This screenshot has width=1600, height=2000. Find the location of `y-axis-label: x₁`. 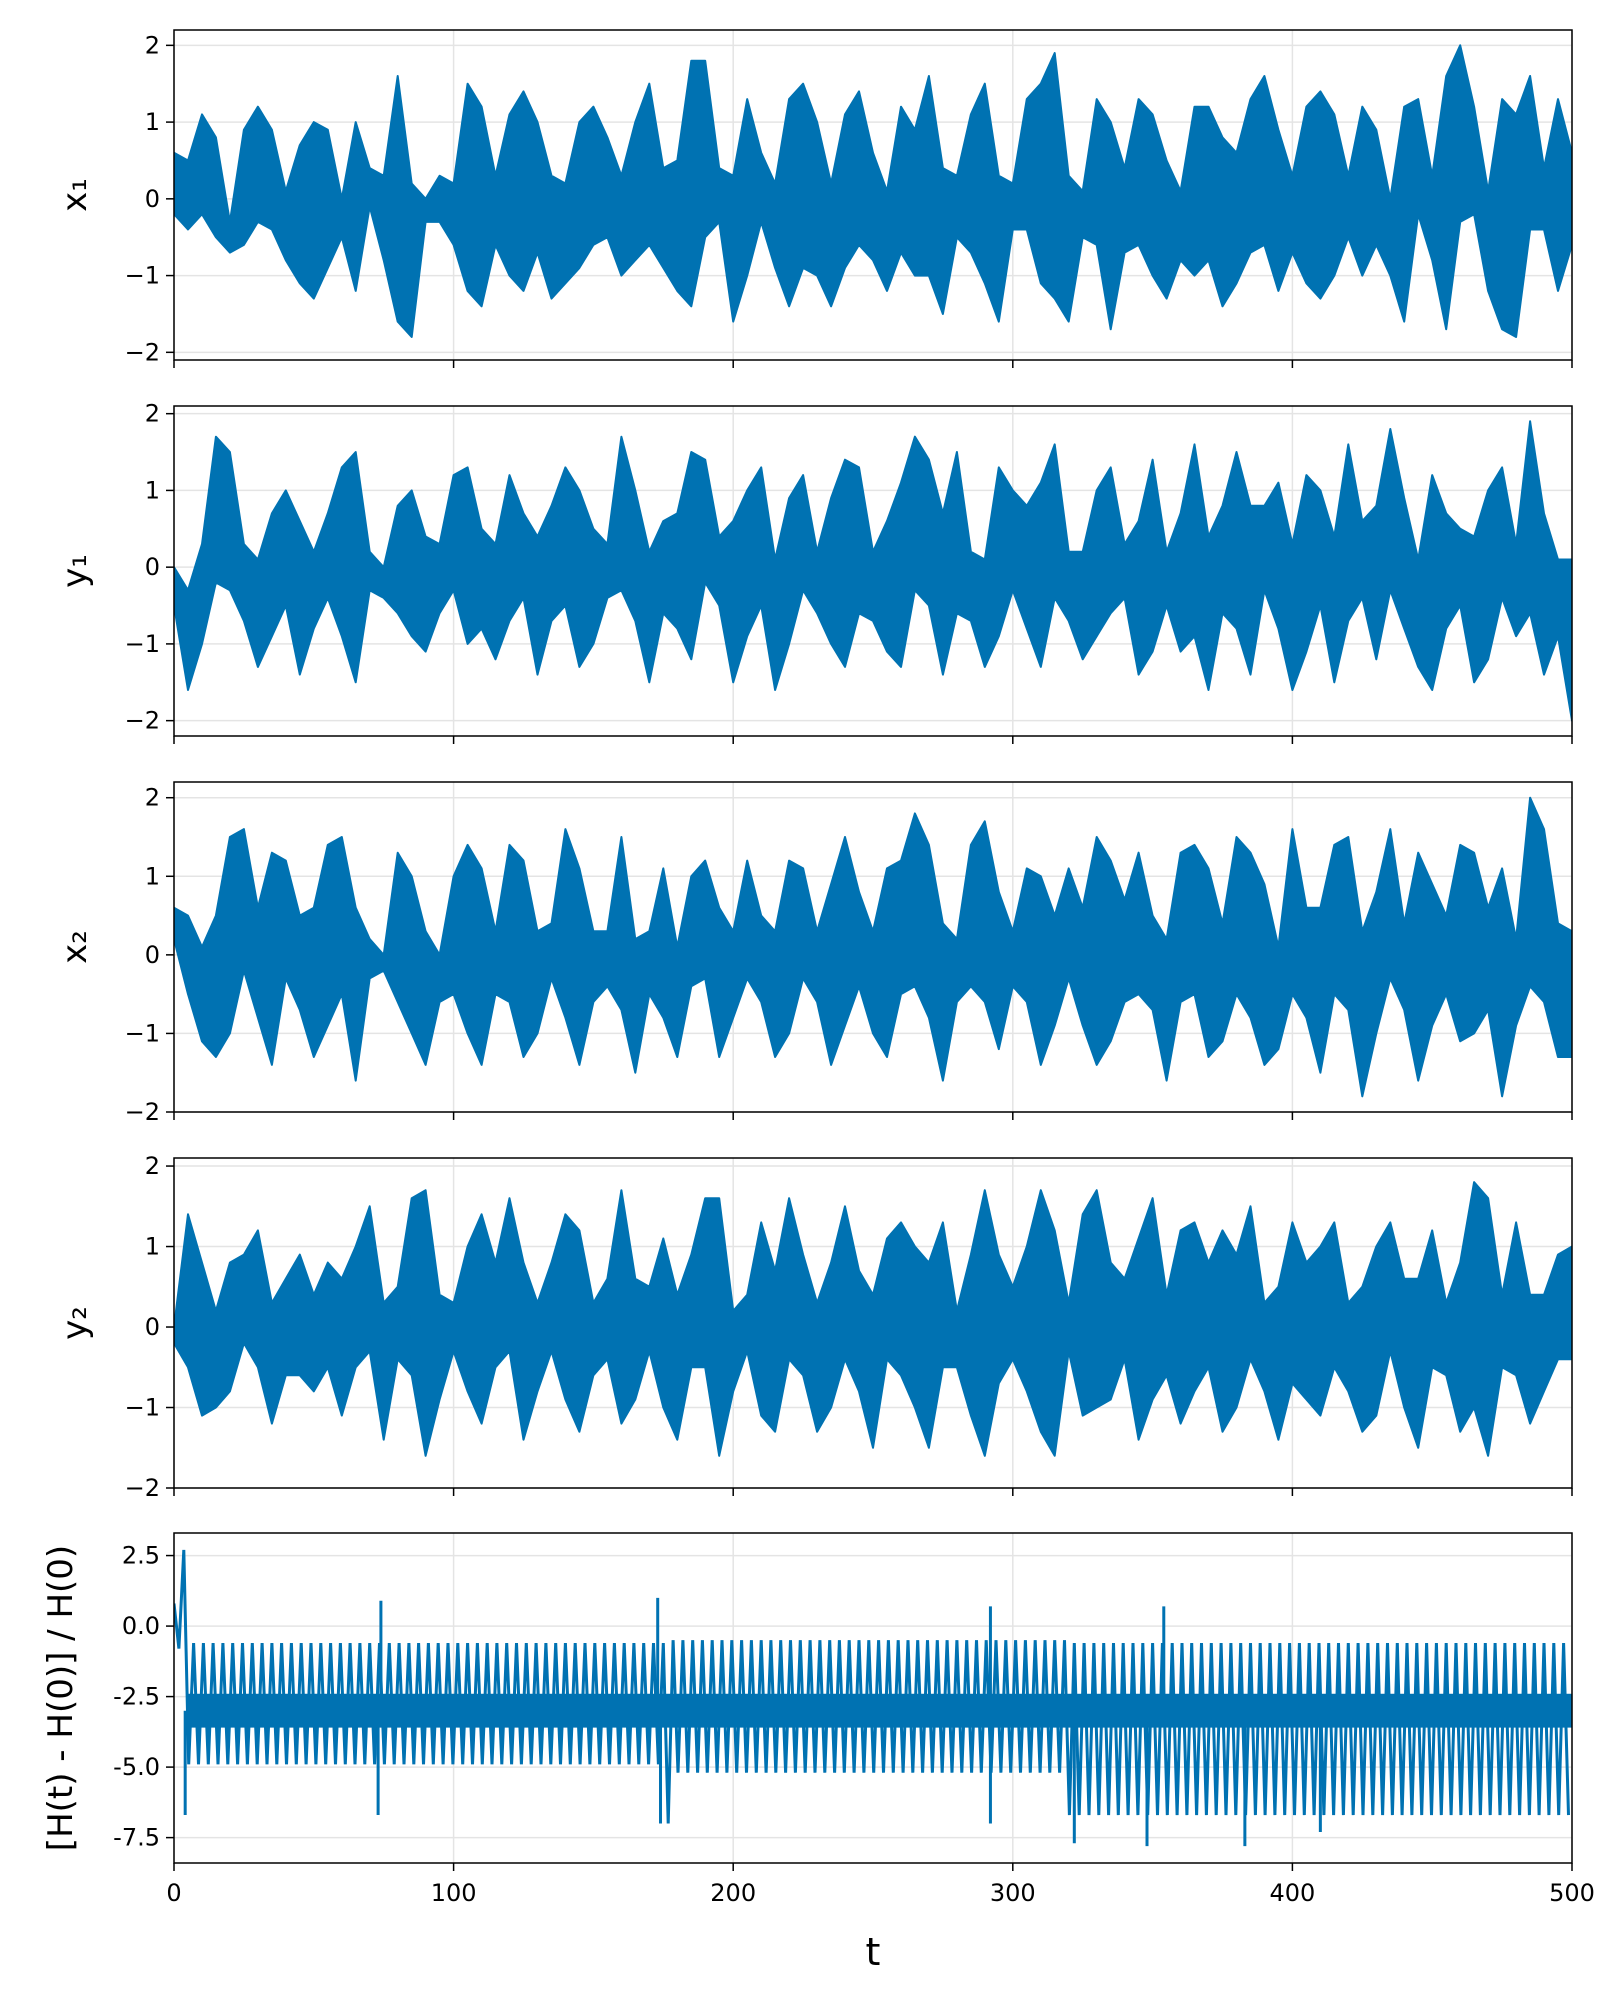

y-axis-label: x₁ is located at coordinates (75, 195).